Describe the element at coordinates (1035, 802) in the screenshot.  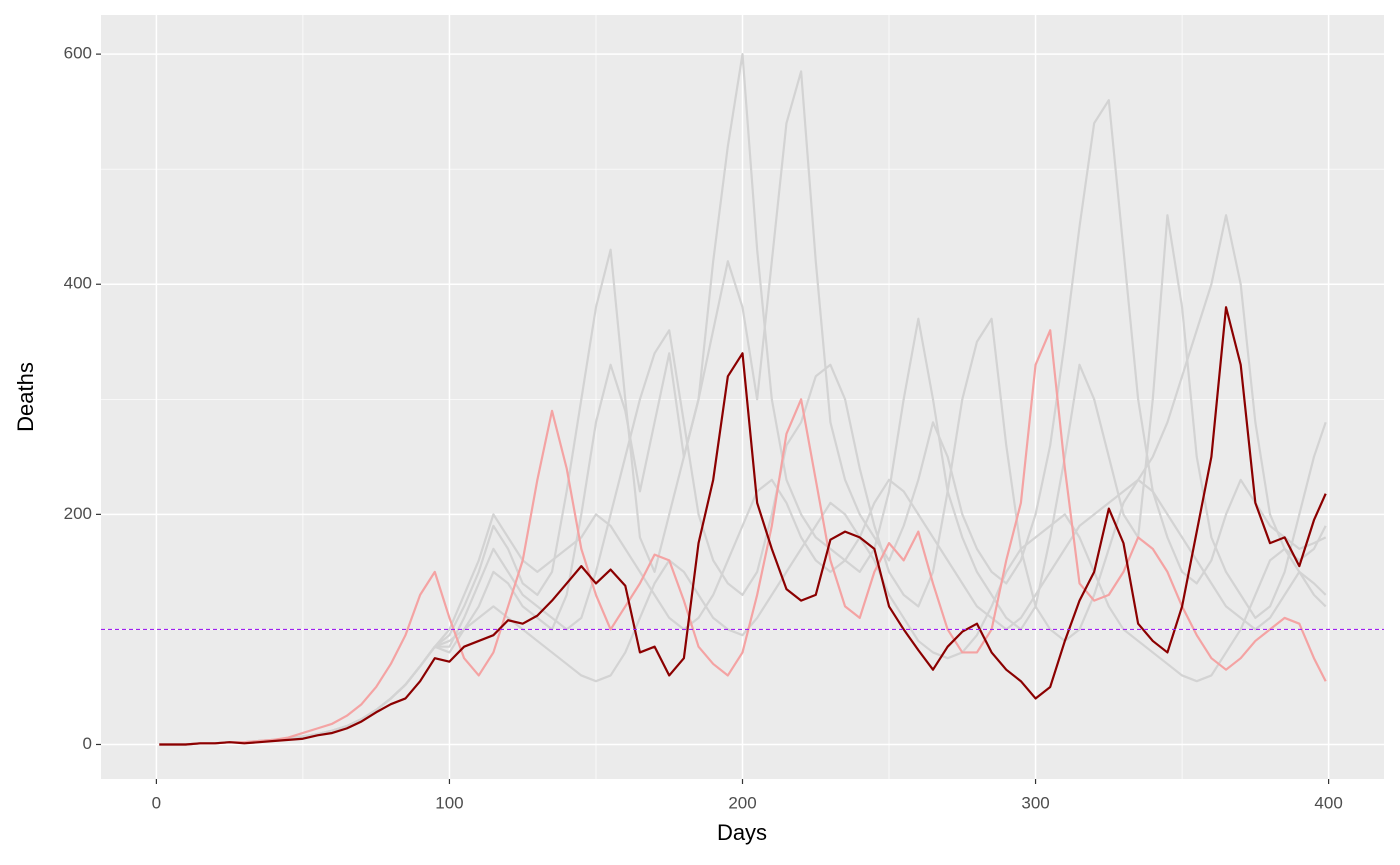
I see `x-tick-label: 300` at that location.